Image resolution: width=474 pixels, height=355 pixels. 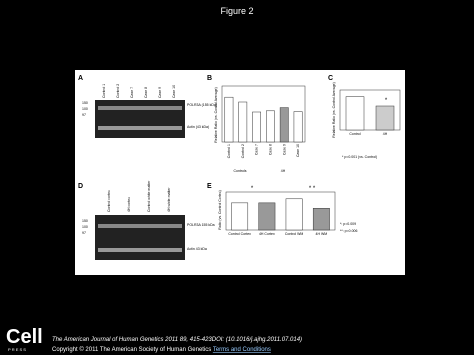 What do you see at coordinates (129, 204) in the screenshot?
I see `lane-label: 4H cortex` at bounding box center [129, 204].